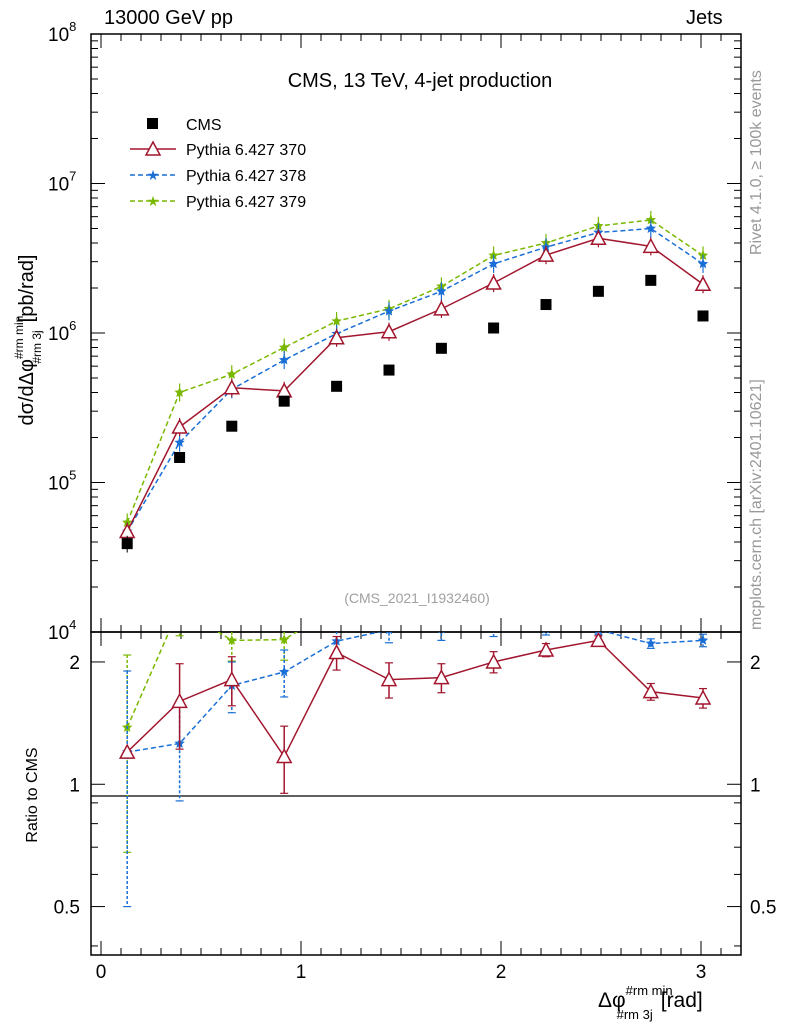 This screenshot has width=786, height=1024. Describe the element at coordinates (27, 289) in the screenshot. I see `main-y-label-unit: [pb/rad]` at that location.